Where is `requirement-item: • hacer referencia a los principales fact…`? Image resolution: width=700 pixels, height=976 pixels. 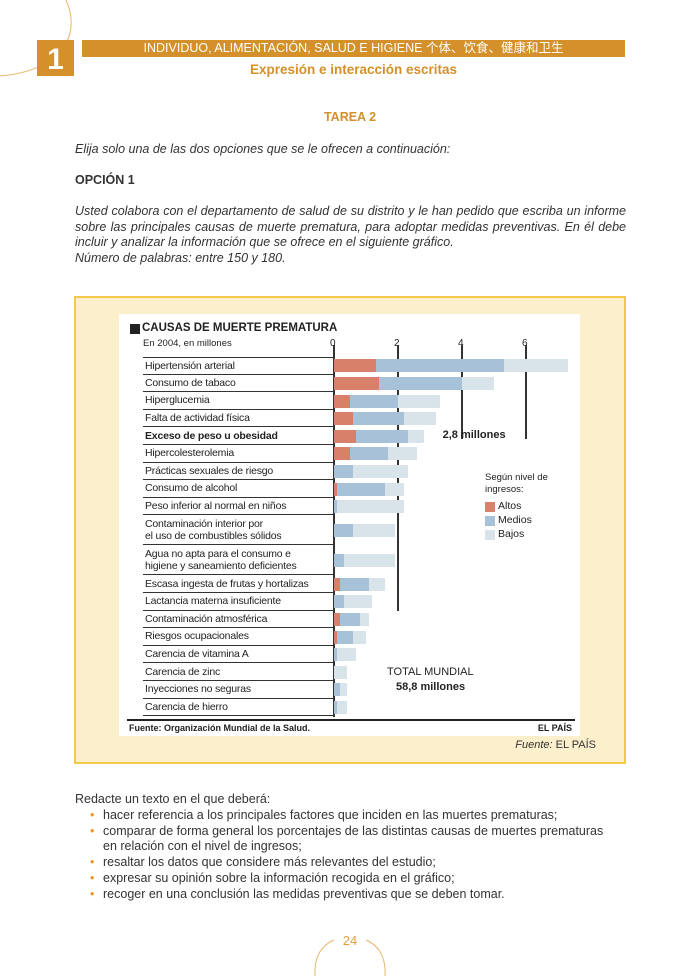
requirement-item: • hacer referencia a los principales fact… is located at coordinates (355, 816).